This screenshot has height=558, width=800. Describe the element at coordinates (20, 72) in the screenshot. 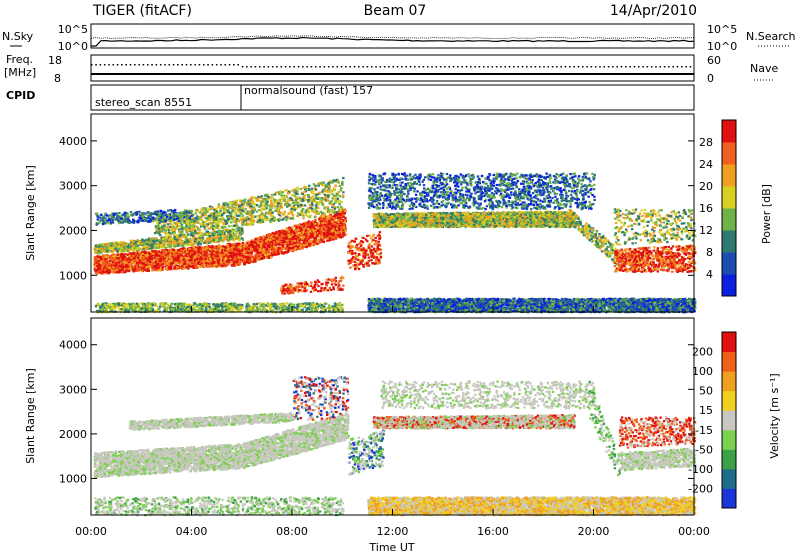

I see `freq-label-line2: [MHz]` at that location.